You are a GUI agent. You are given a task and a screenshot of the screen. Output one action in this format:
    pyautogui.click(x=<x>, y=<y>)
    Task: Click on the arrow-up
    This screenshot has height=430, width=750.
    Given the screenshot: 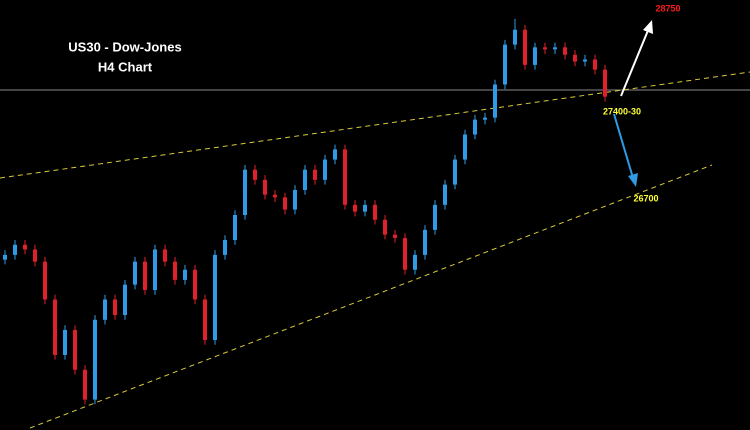 What is the action you would take?
    pyautogui.click(x=636, y=58)
    